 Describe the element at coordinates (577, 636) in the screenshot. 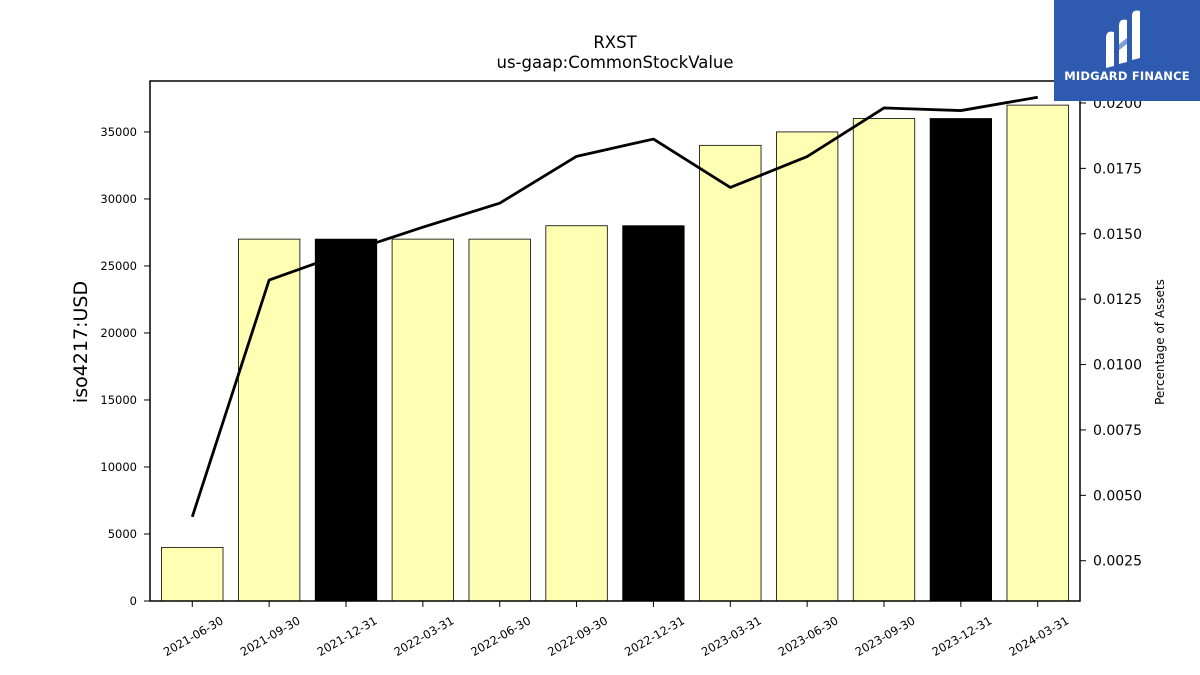

I see `x-tick-label: 2022-09-30` at that location.